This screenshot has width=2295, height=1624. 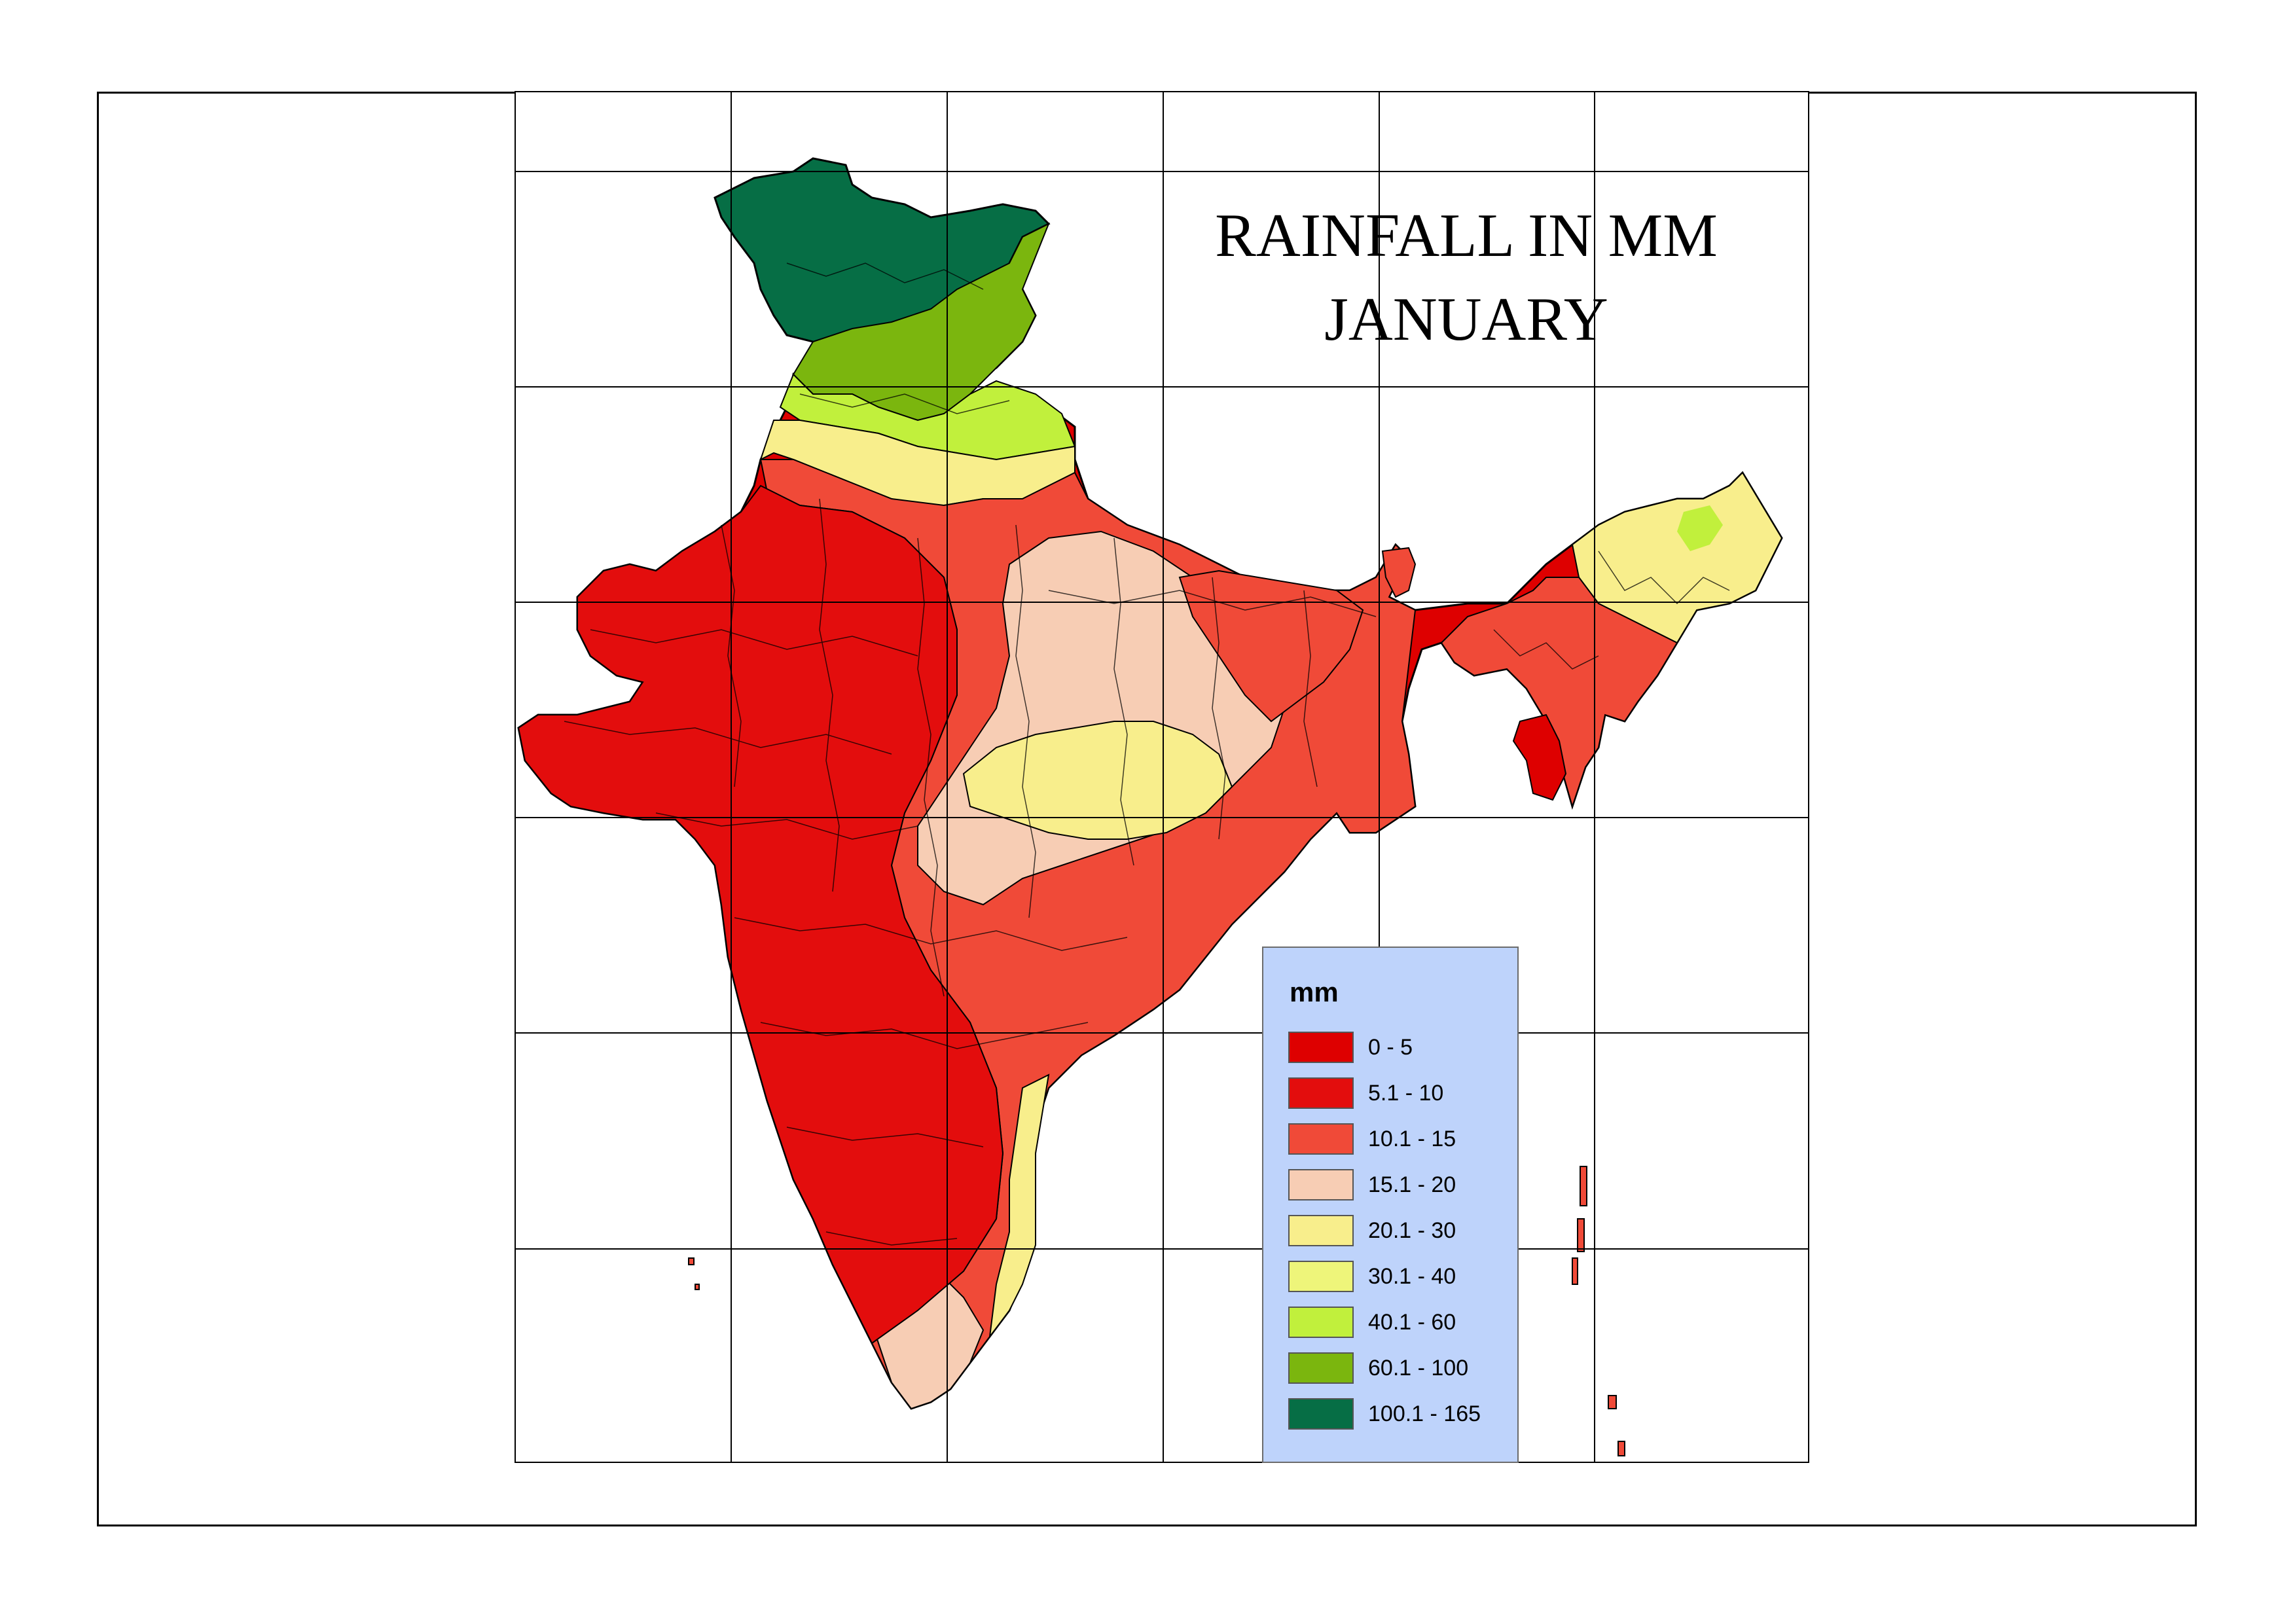 I want to click on legend-item: 20.1 - 30, so click(x=1372, y=1231).